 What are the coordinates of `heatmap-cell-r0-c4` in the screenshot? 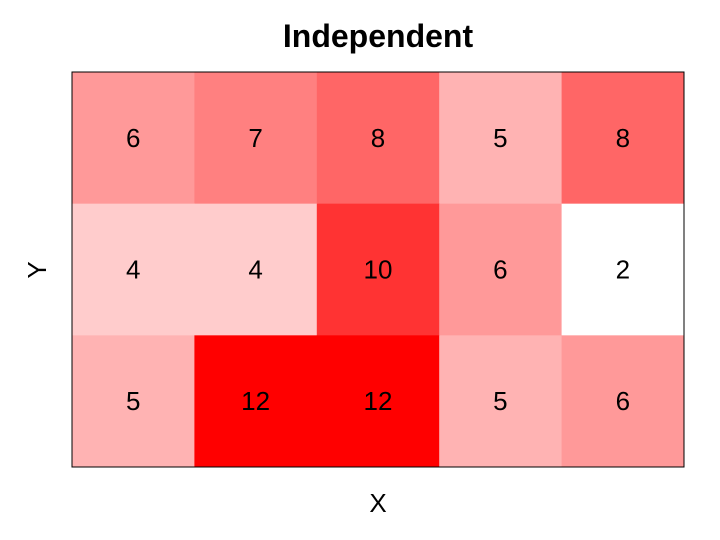 It's located at (623, 138).